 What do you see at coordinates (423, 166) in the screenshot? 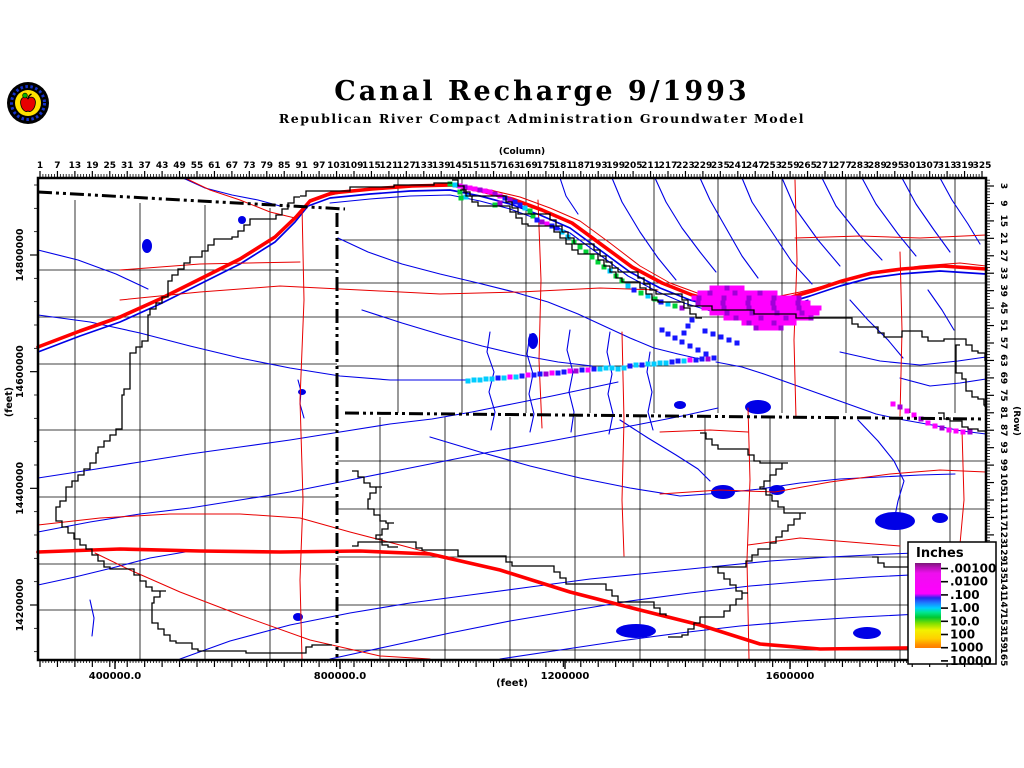
I see `column-tick-label: 133` at bounding box center [423, 166].